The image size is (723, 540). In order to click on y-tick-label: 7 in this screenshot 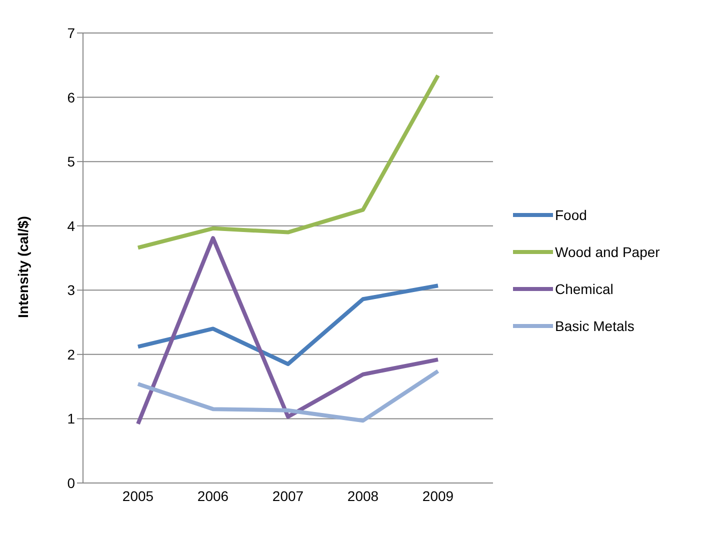, I will do `click(71, 32)`.